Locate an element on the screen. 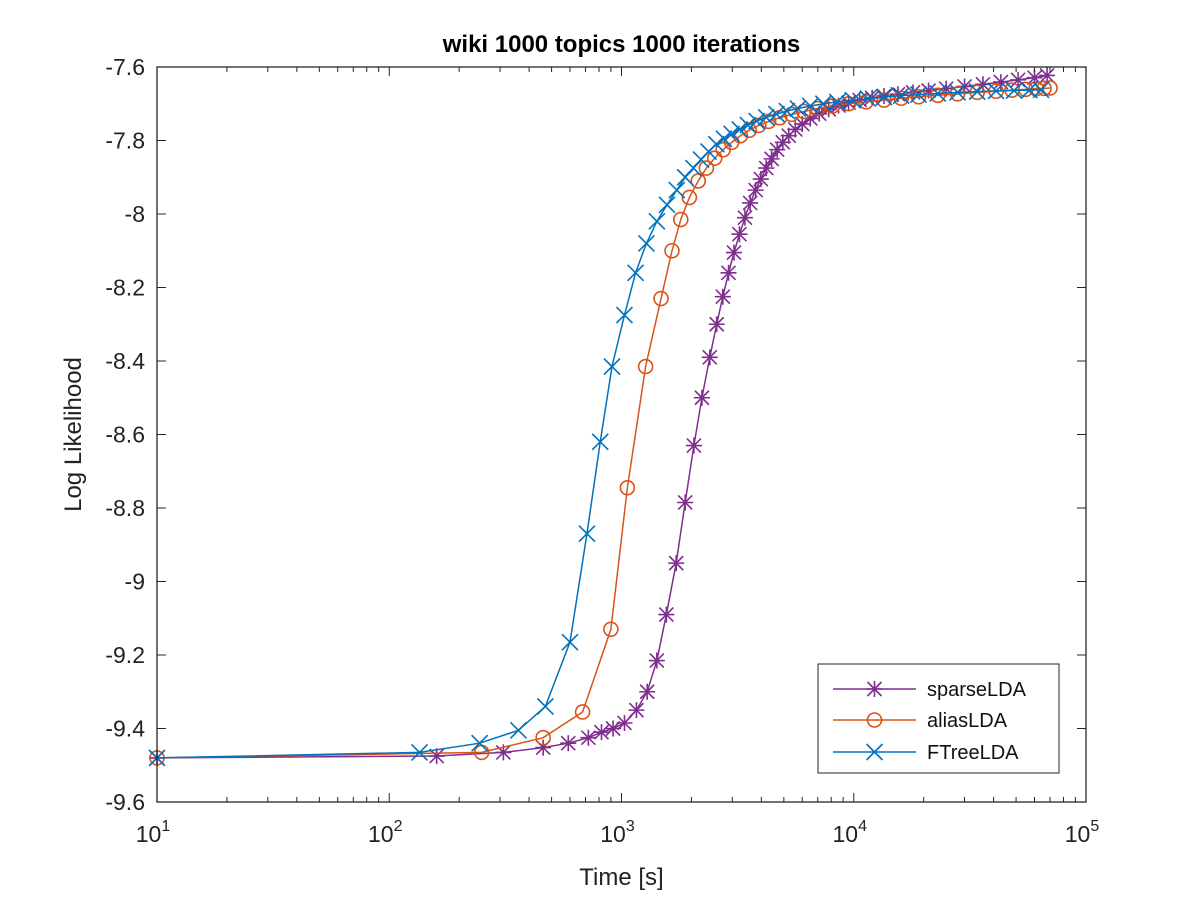 Image resolution: width=1200 pixels, height=900 pixels. legend-marker-sparselda is located at coordinates (874, 689).